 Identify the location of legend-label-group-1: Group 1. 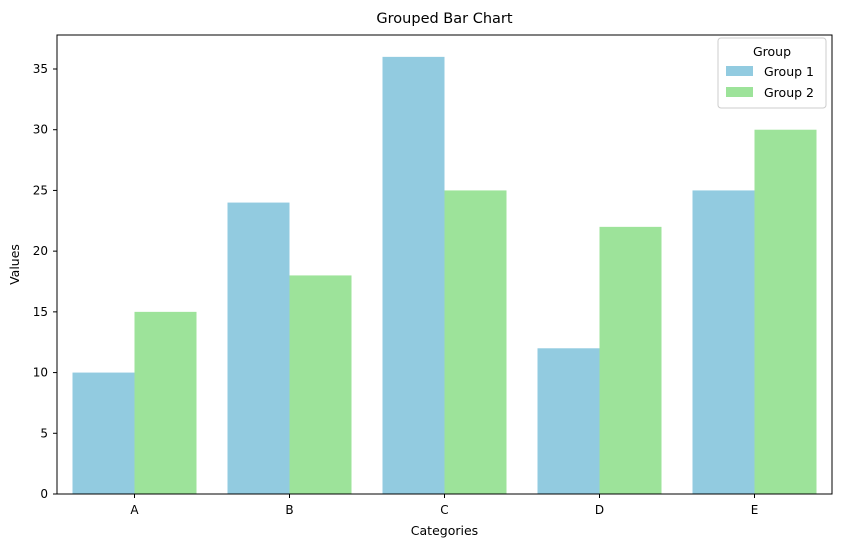
(789, 71).